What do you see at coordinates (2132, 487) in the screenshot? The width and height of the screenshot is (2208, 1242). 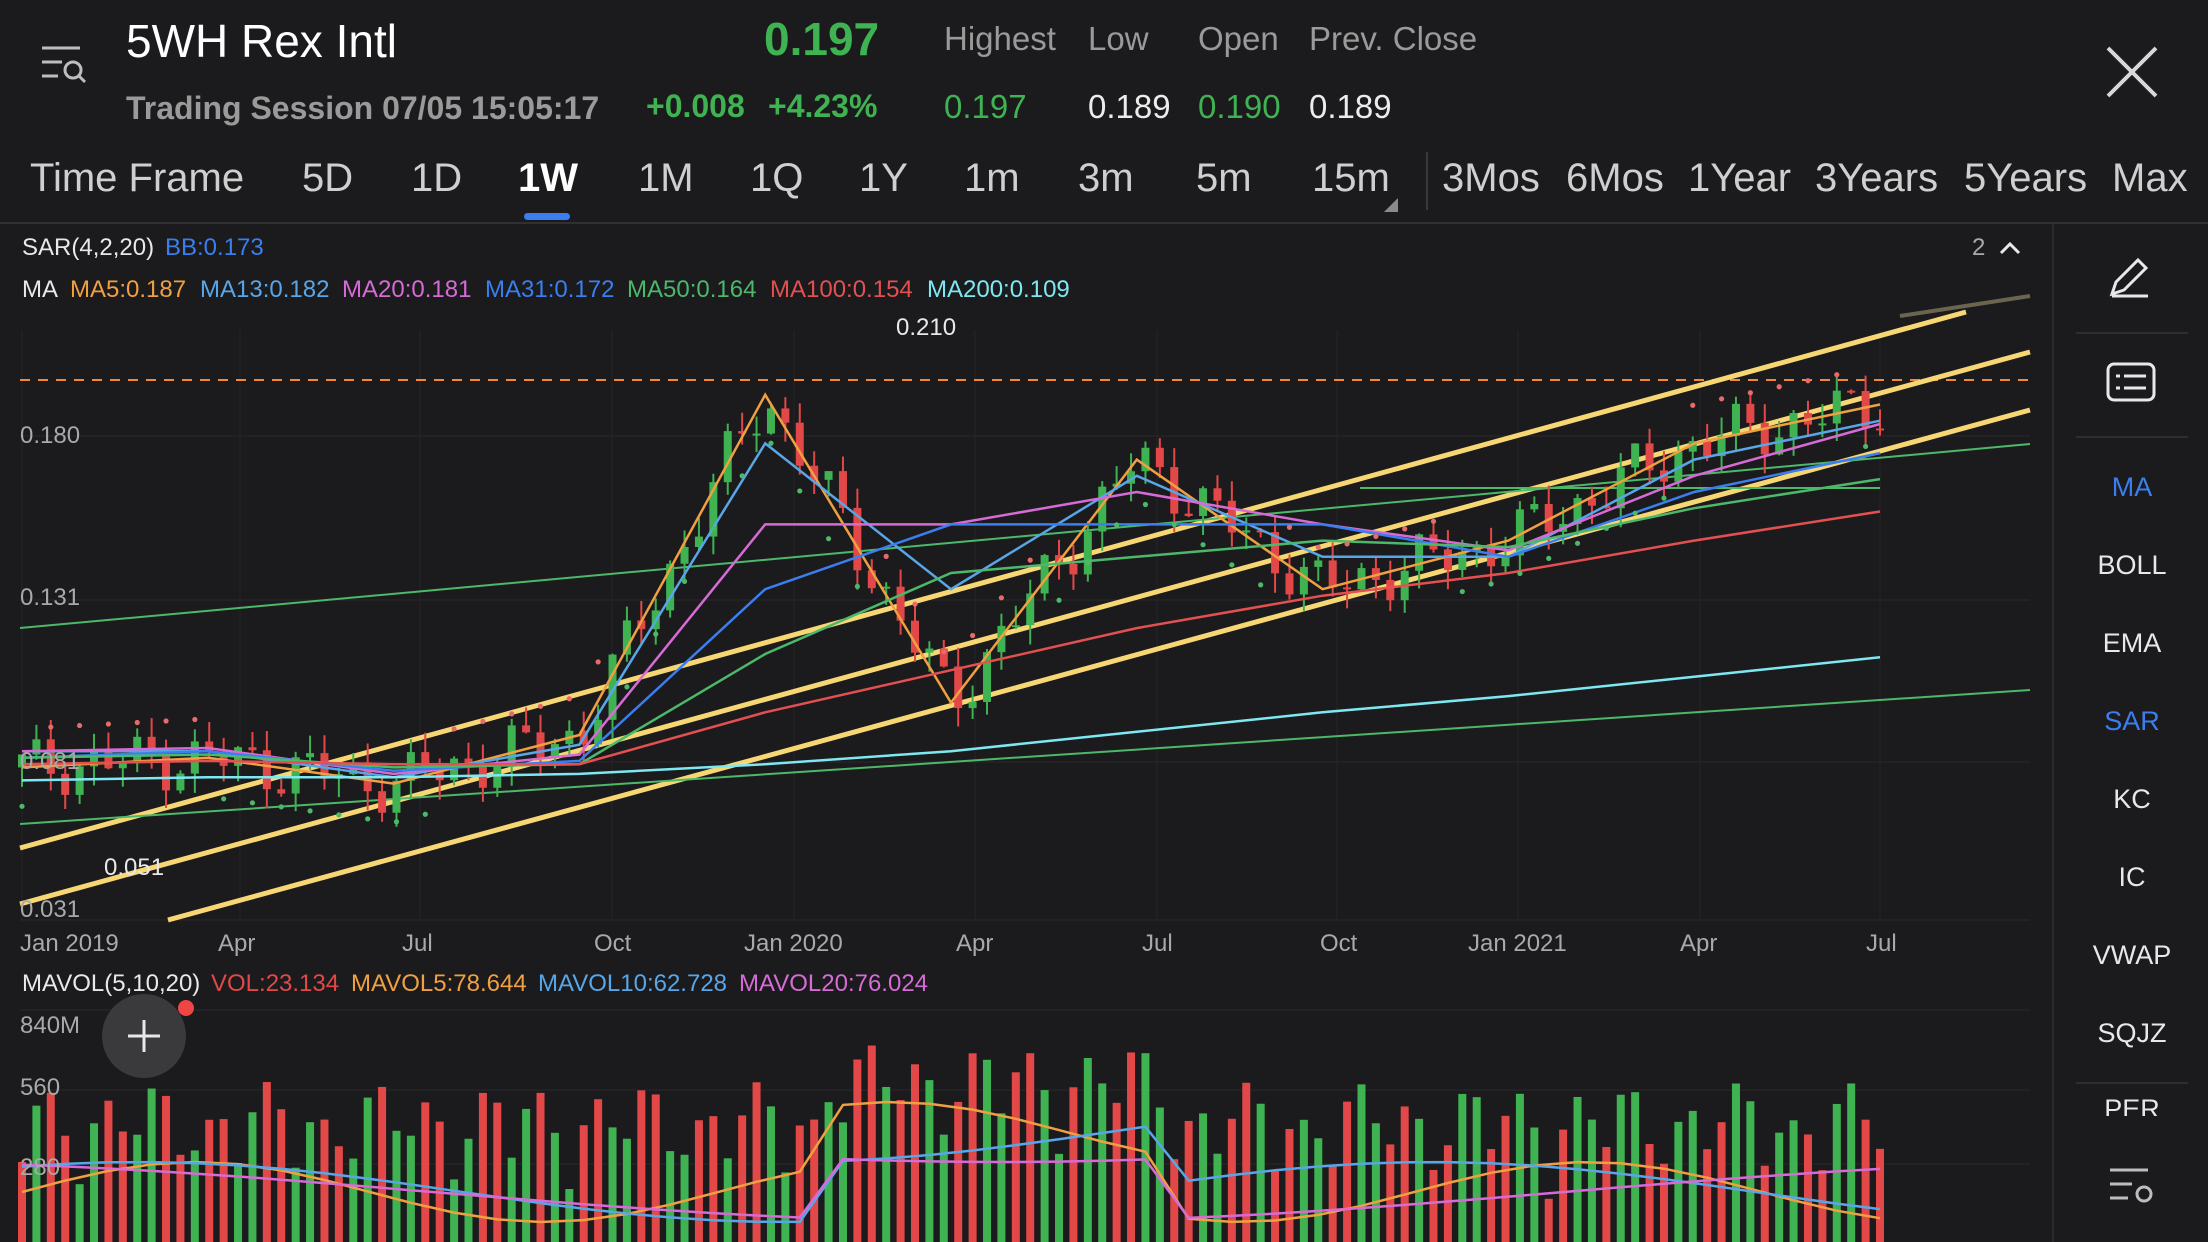 I see `indicator-ma: MA` at bounding box center [2132, 487].